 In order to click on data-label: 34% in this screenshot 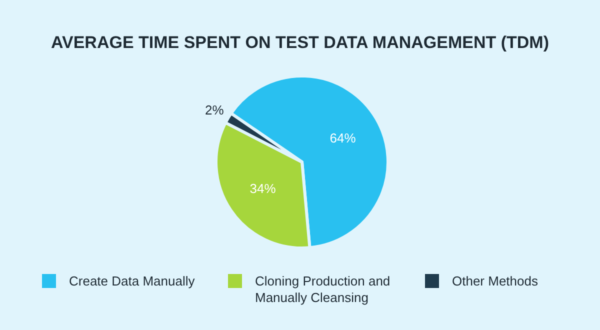, I will do `click(263, 188)`.